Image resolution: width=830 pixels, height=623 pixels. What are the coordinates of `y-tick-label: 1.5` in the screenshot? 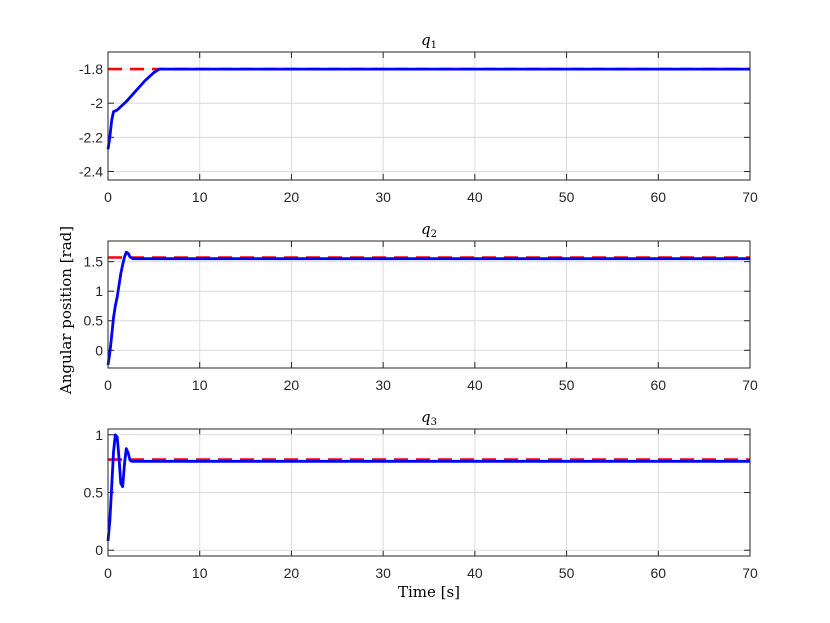 It's located at (94, 262).